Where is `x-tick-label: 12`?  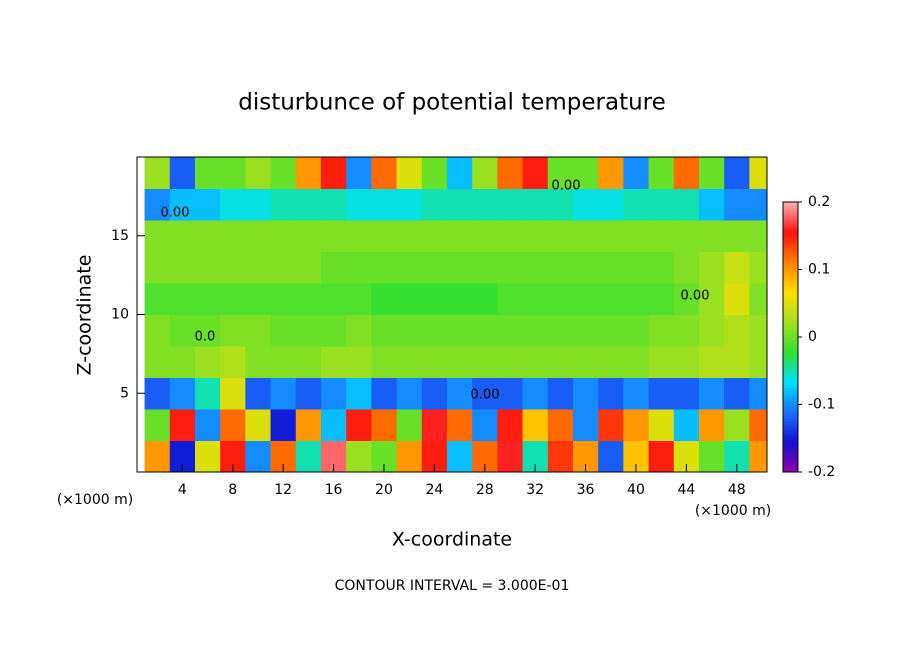 x-tick-label: 12 is located at coordinates (283, 490).